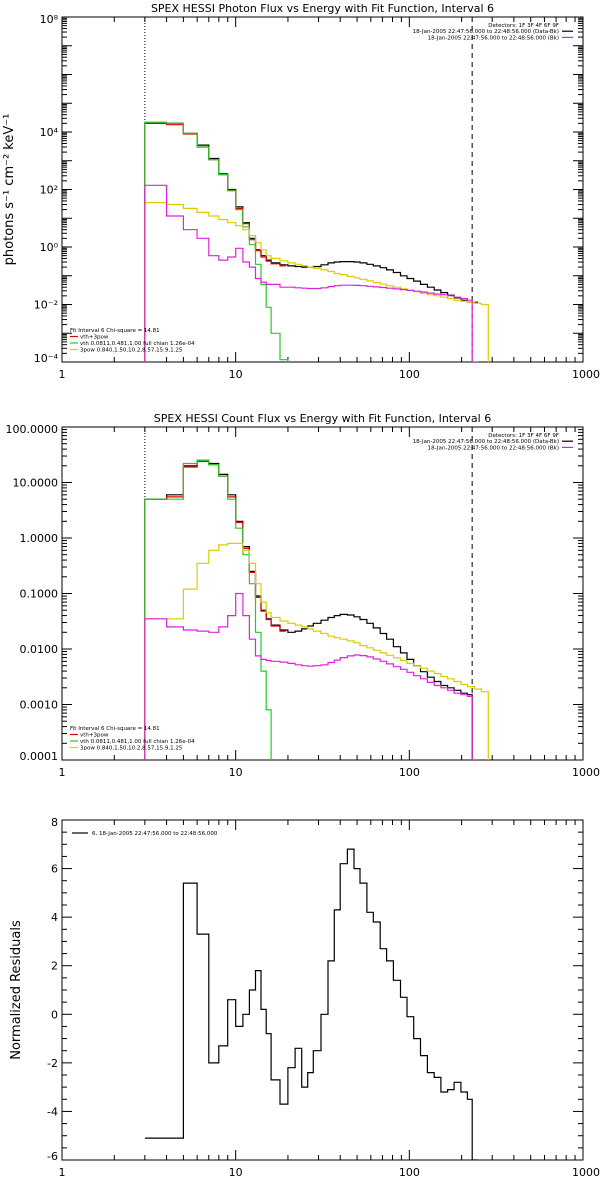 The image size is (600, 1200). I want to click on y-tick-label: 0, so click(54, 1014).